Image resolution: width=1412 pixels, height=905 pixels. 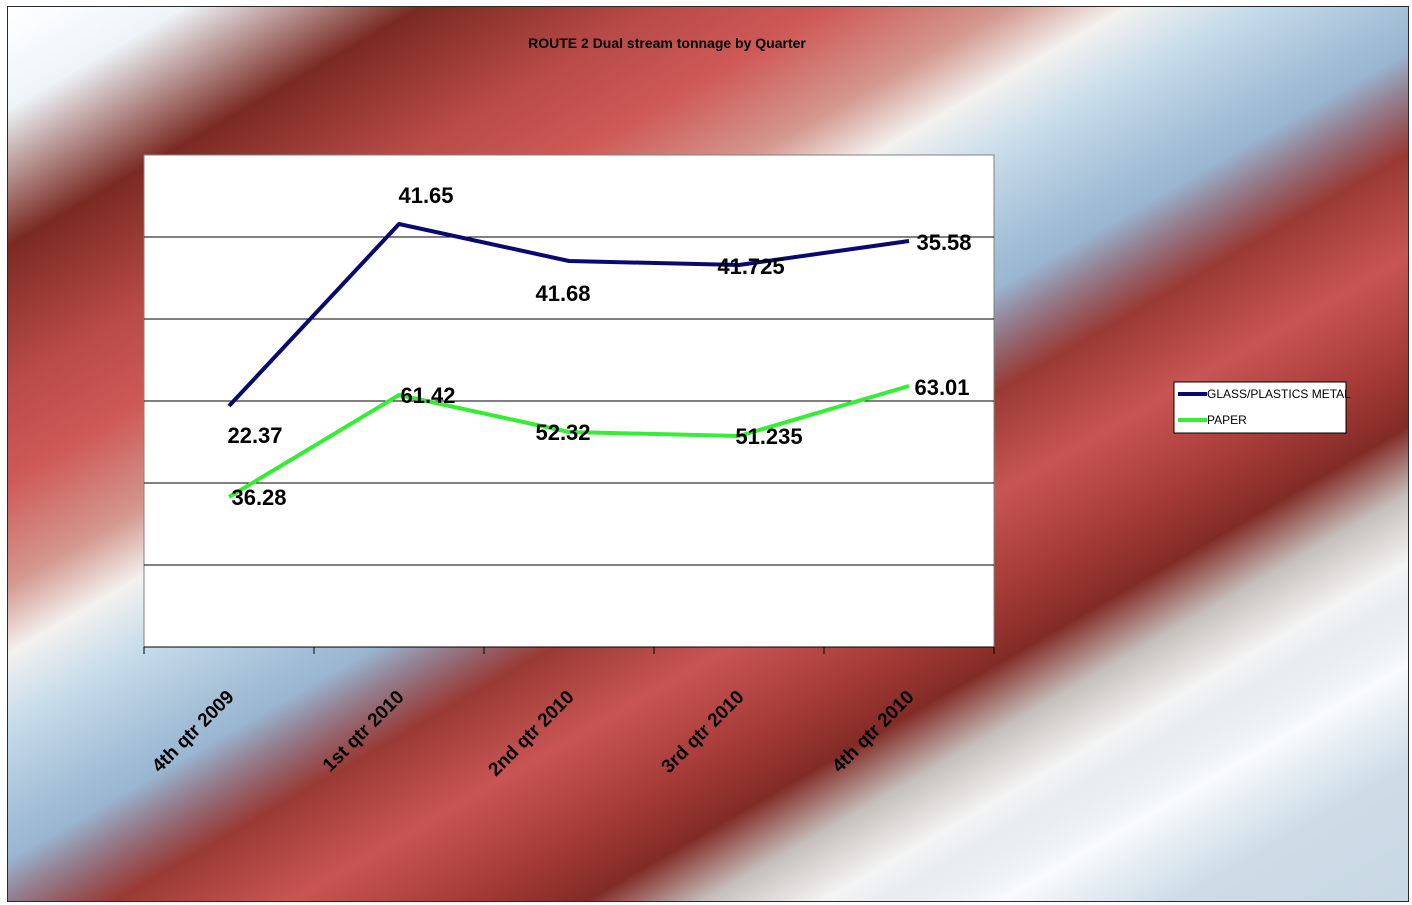 What do you see at coordinates (873, 732) in the screenshot?
I see `x-tick-label: 4th qtr 2010` at bounding box center [873, 732].